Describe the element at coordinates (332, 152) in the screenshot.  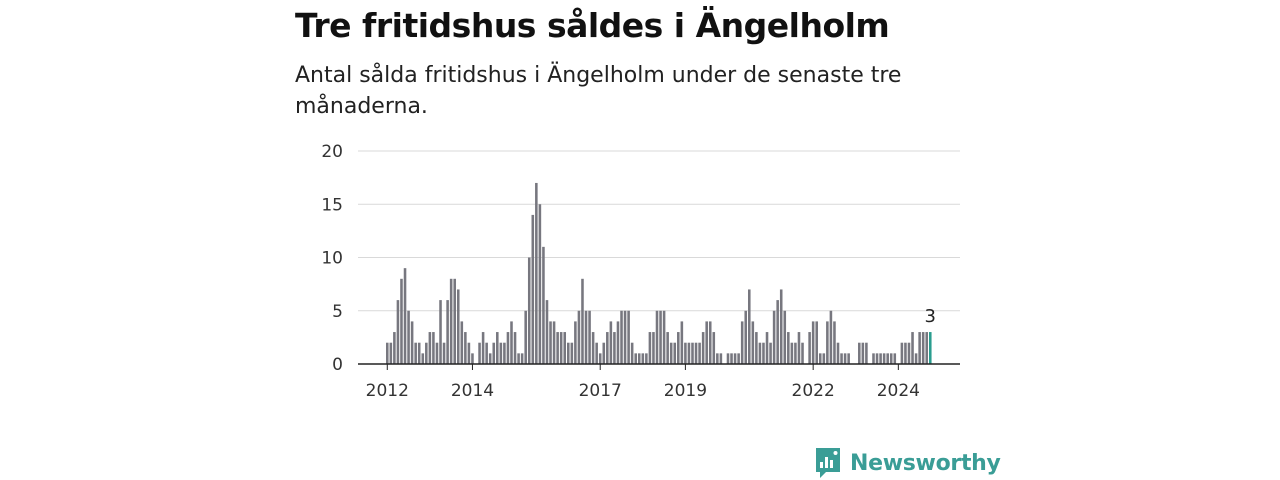
I see `y-tick-label: 20` at that location.